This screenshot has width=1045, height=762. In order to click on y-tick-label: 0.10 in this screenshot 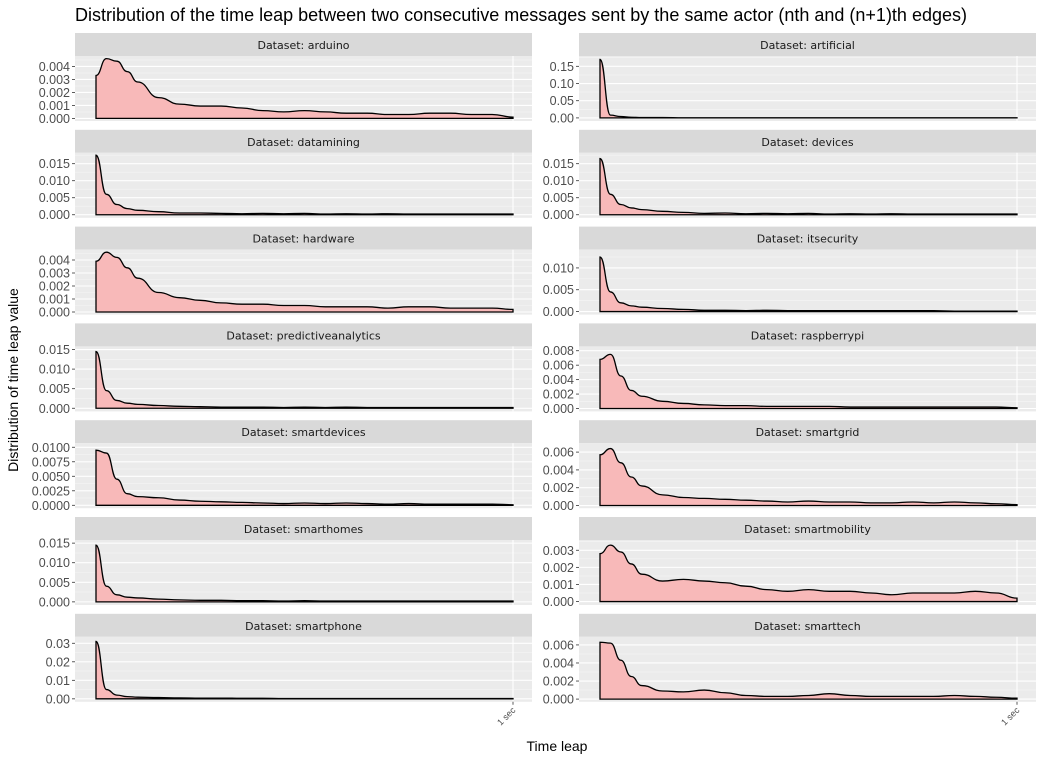, I will do `click(562, 84)`.